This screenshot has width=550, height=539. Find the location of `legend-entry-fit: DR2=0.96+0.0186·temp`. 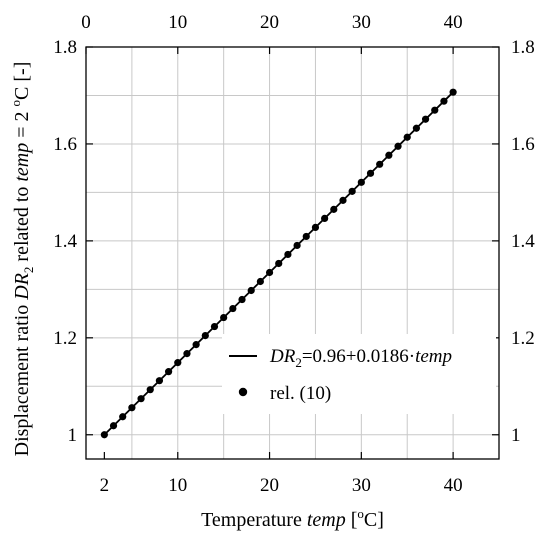

legend-entry-fit: DR2=0.96+0.0186·temp is located at coordinates (360, 358).